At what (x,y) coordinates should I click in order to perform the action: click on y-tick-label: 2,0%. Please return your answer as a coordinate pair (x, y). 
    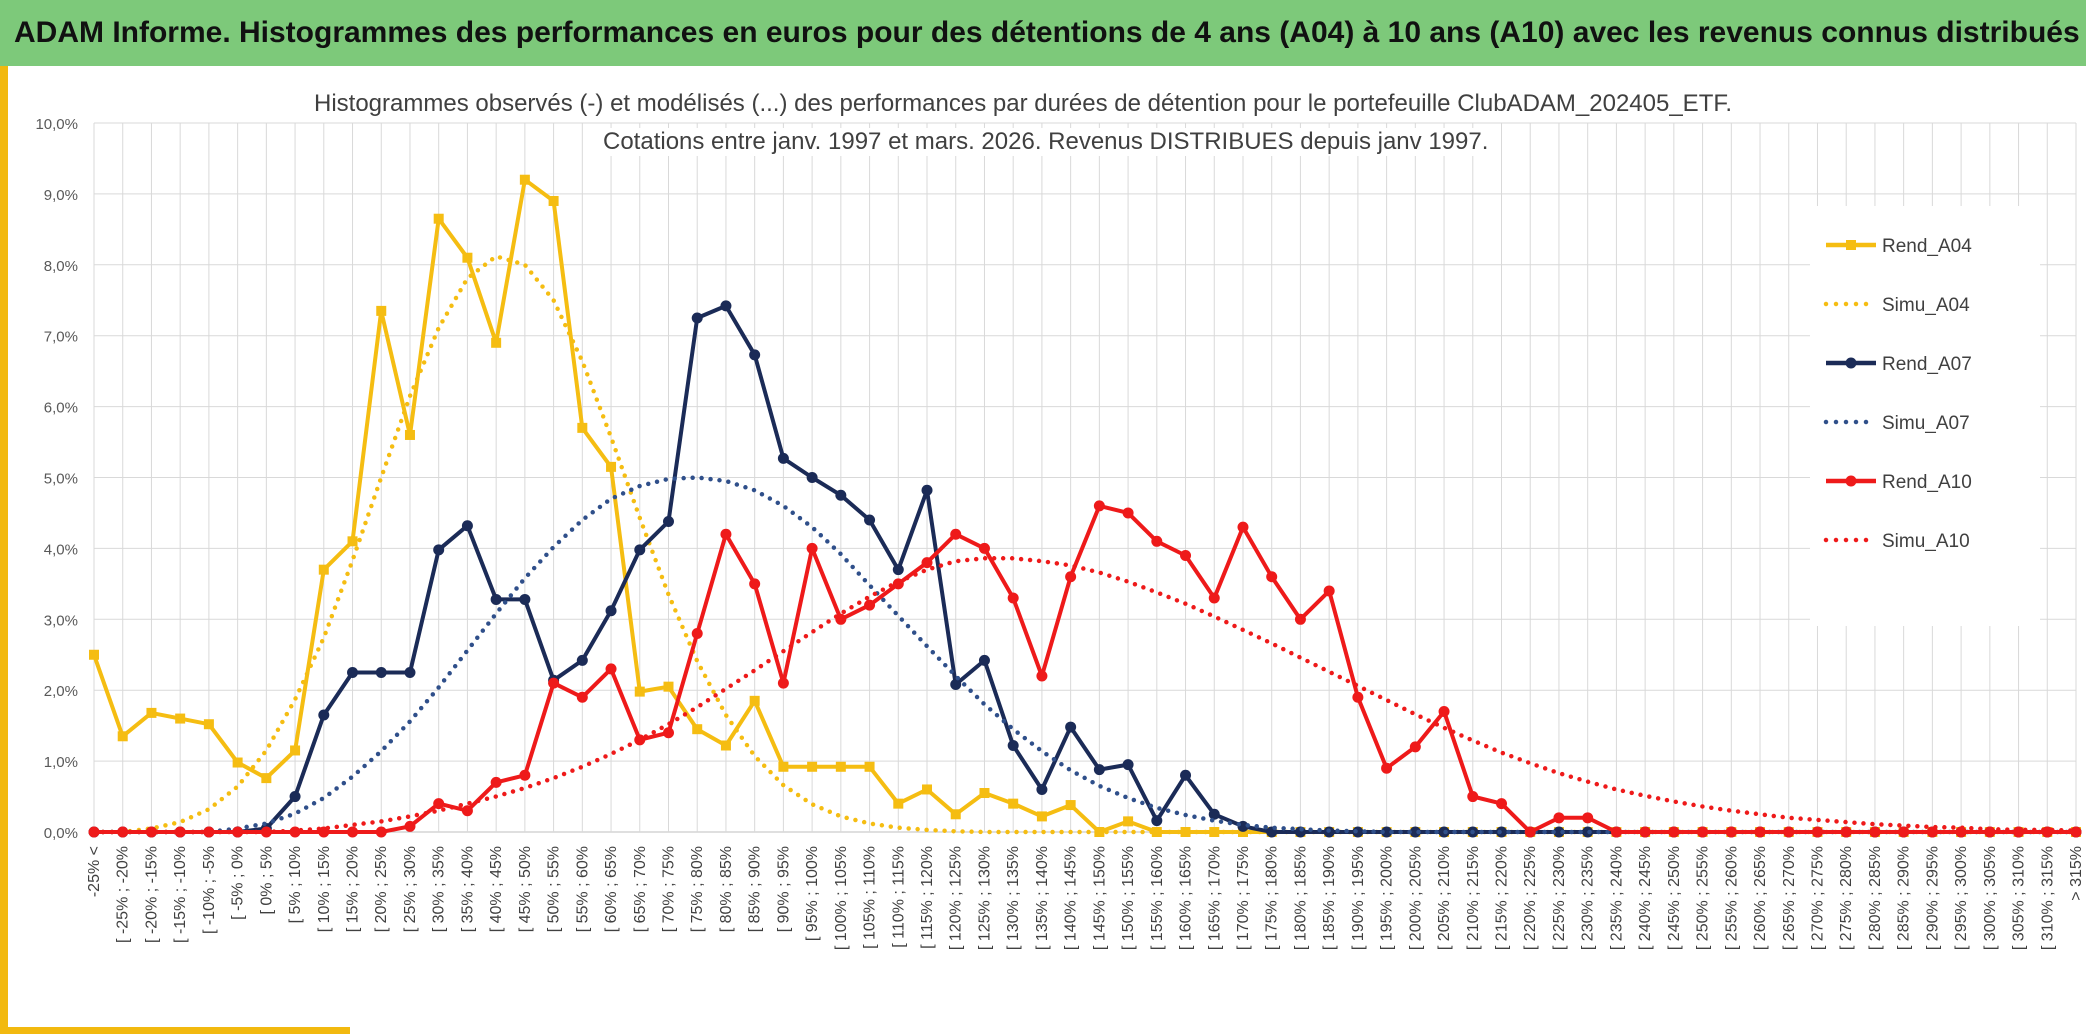
    Looking at the image, I should click on (61, 691).